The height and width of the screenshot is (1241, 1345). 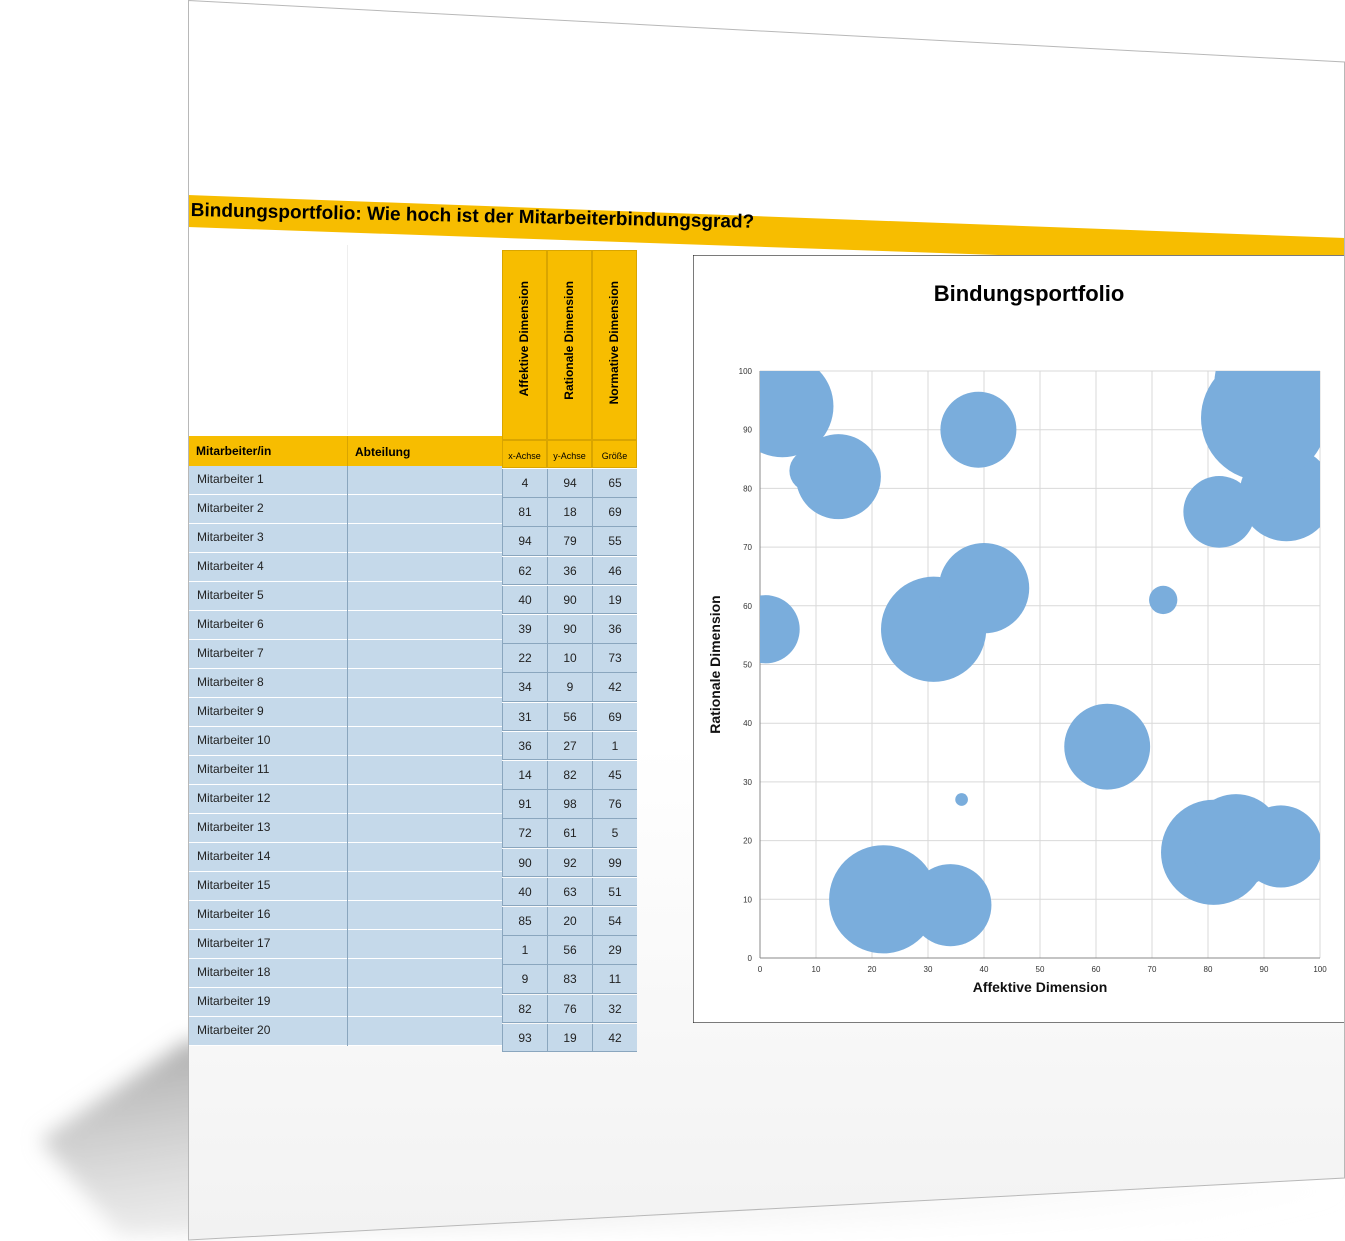 I want to click on x-value: 36, so click(x=524, y=746).